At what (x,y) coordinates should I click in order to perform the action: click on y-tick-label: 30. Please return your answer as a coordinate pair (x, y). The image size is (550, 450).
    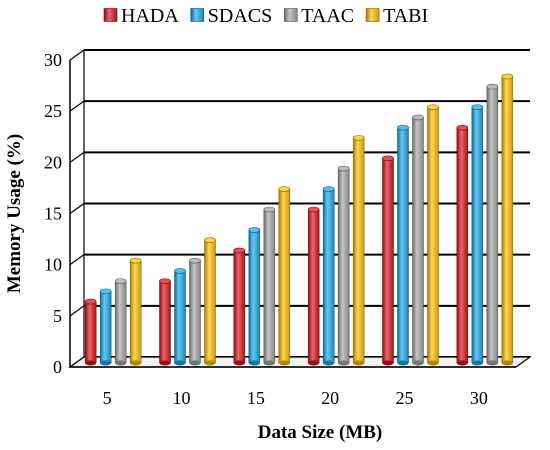
    Looking at the image, I should click on (53, 60).